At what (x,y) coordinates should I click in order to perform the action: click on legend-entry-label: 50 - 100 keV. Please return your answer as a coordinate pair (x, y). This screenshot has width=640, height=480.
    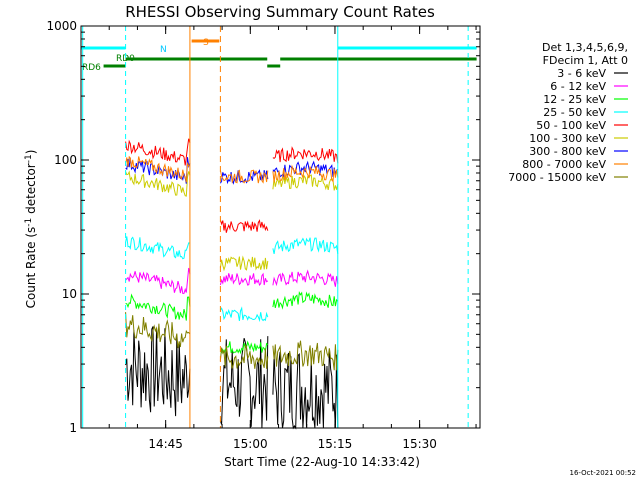
    Looking at the image, I should click on (571, 125).